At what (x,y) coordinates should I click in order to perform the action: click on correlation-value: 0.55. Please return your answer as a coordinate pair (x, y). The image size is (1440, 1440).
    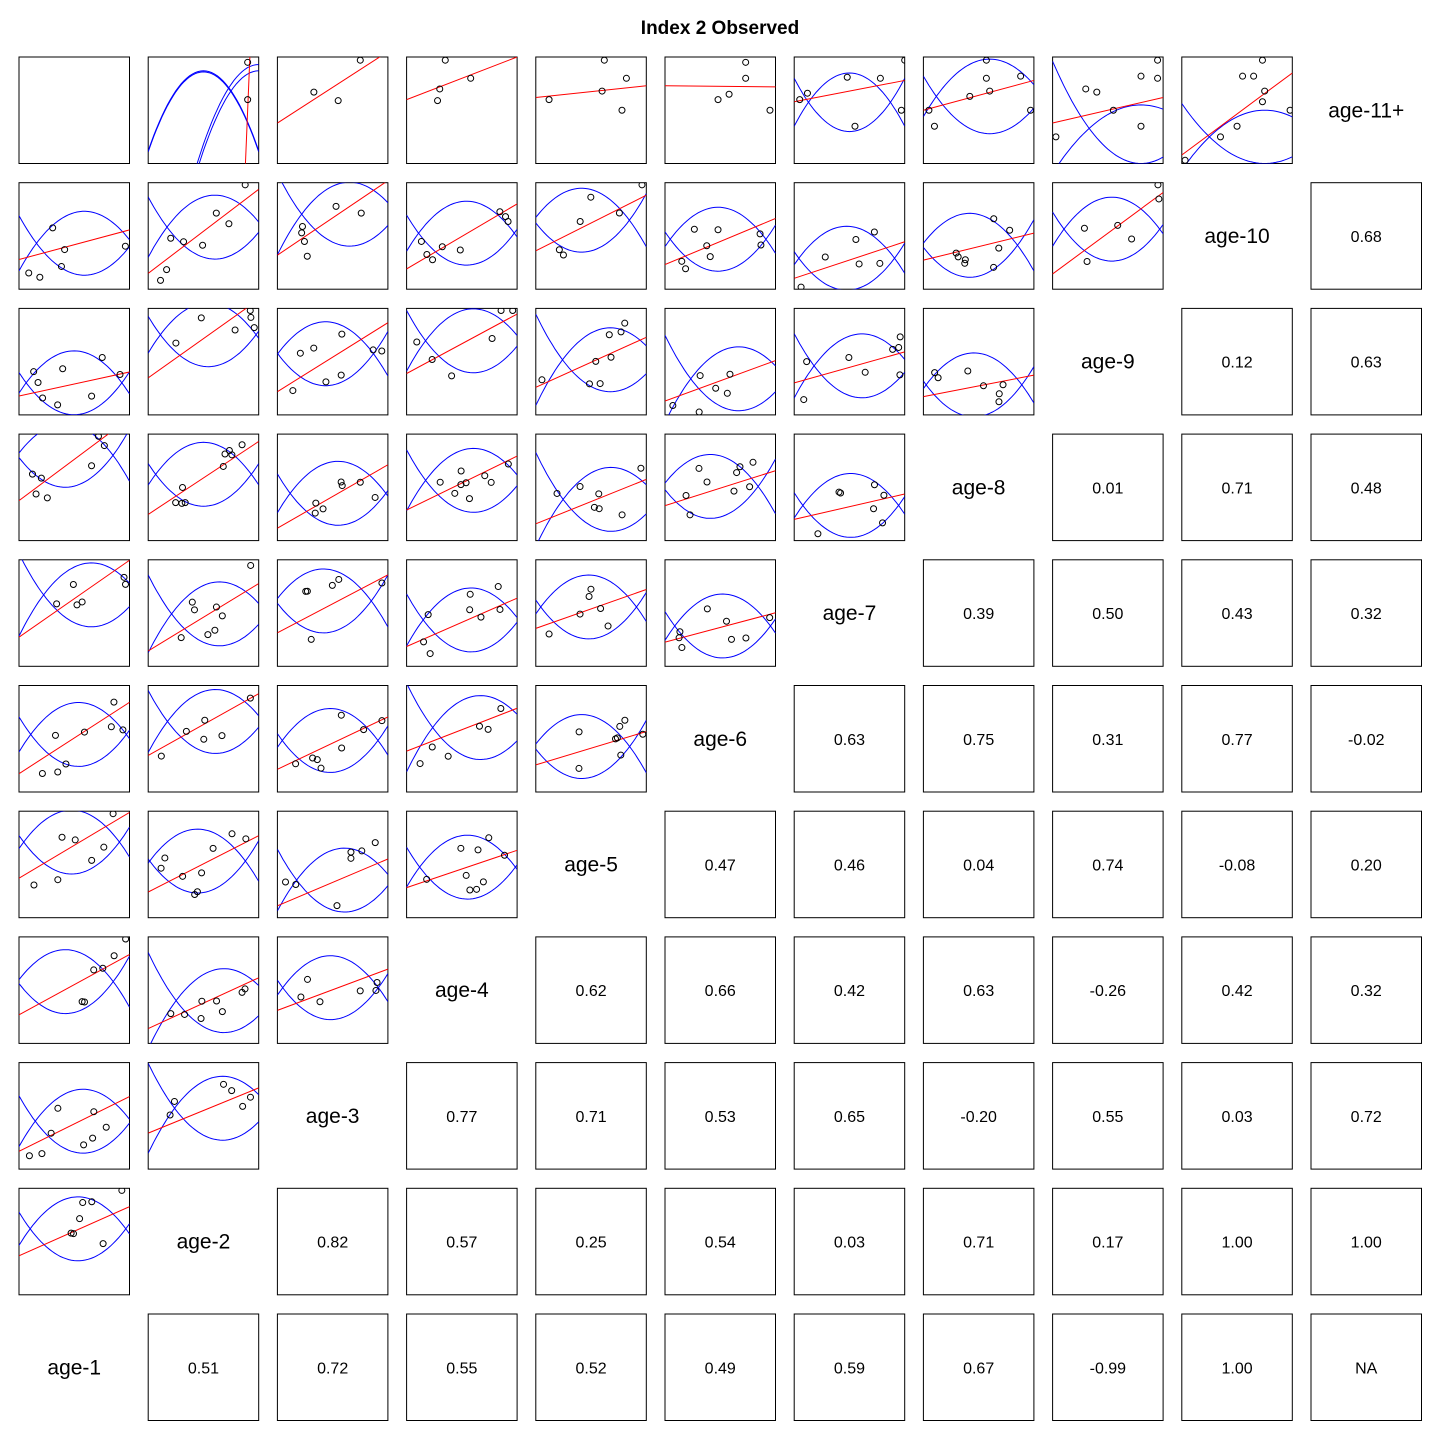
    Looking at the image, I should click on (461, 1368).